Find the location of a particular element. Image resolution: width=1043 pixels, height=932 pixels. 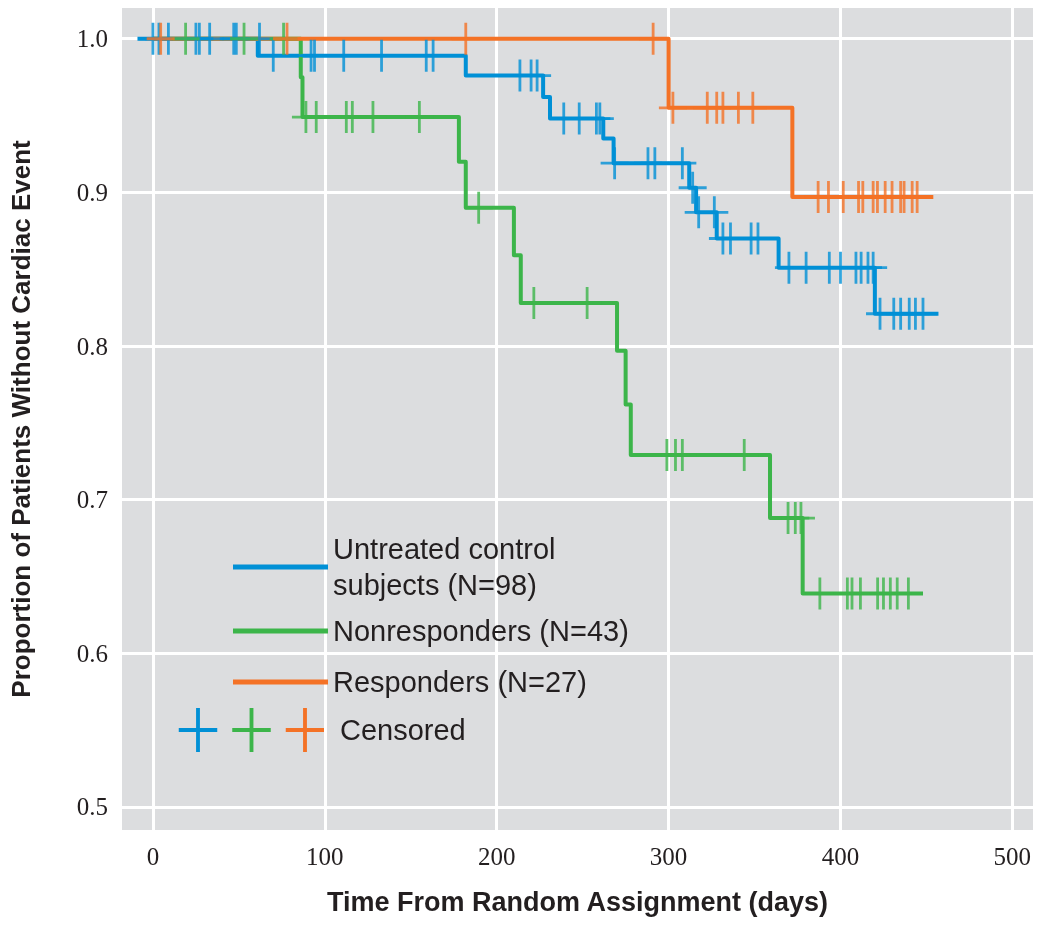

legend-label: Responders (N=27) is located at coordinates (460, 682).